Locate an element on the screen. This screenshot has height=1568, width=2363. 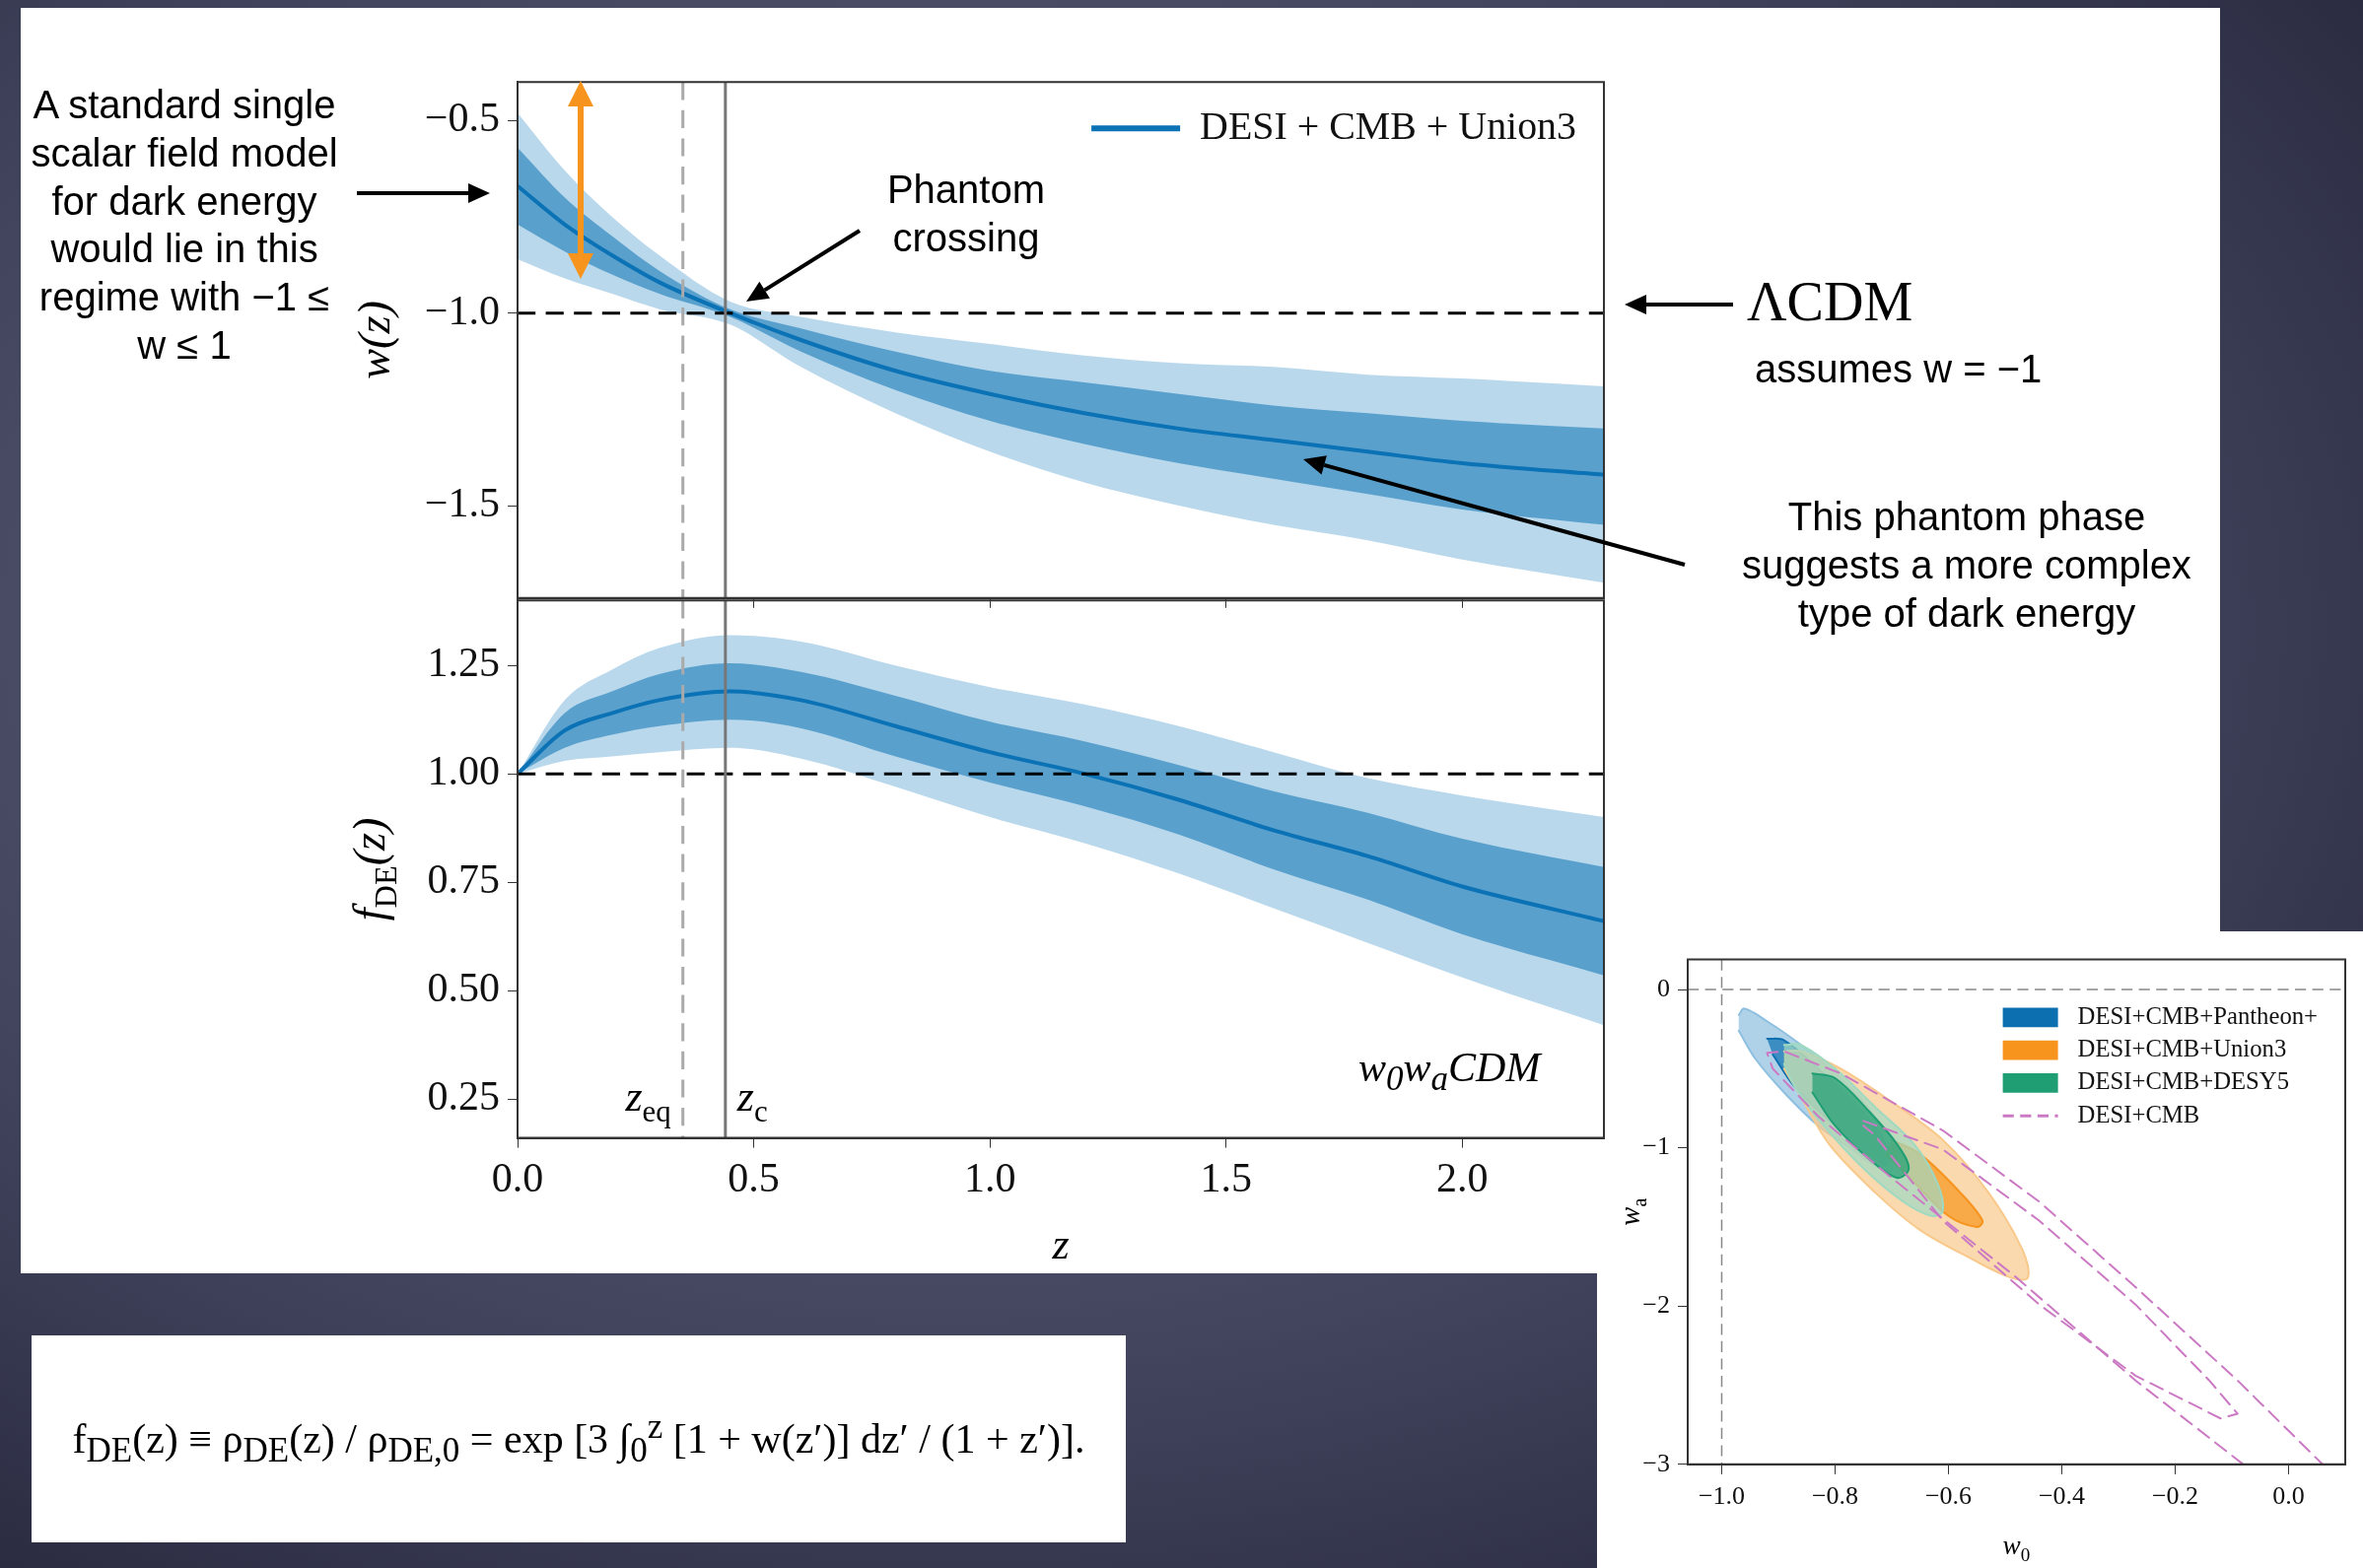
y-tick-label: 1.25 is located at coordinates (463, 663).